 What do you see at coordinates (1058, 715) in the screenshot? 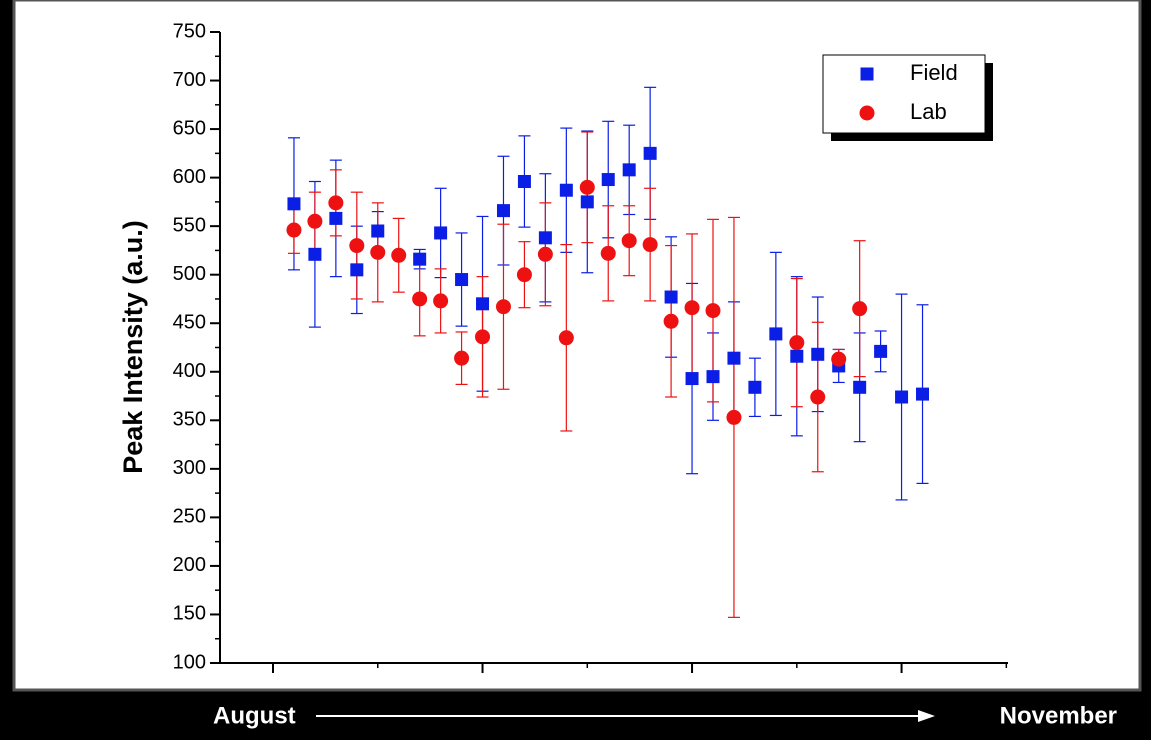
I see `annotation-end: November` at bounding box center [1058, 715].